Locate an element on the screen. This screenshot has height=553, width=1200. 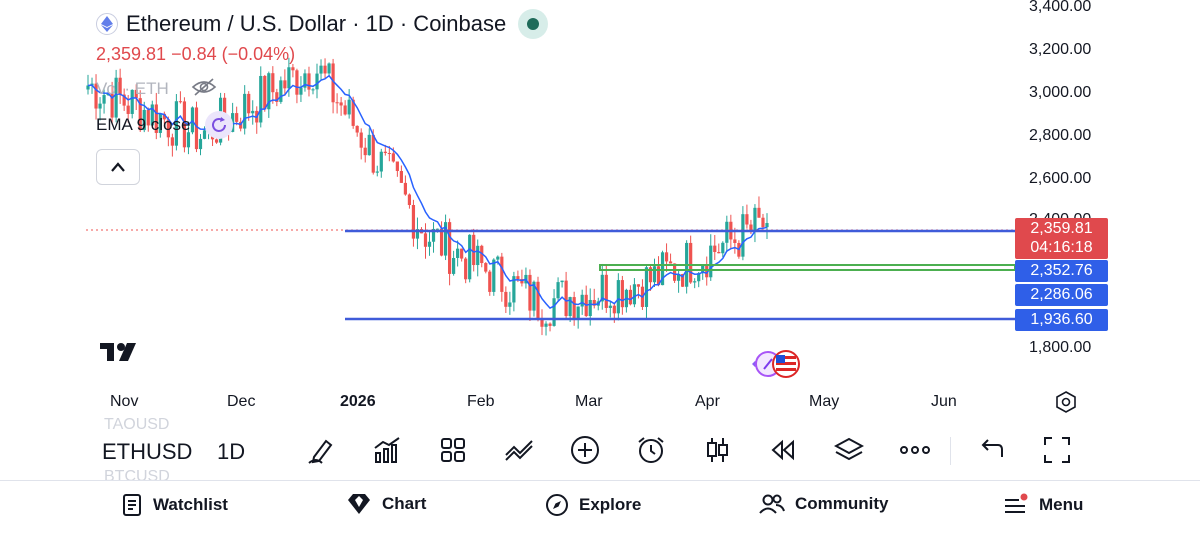
ema-indicator-label: EMA 9 close is located at coordinates (143, 124).